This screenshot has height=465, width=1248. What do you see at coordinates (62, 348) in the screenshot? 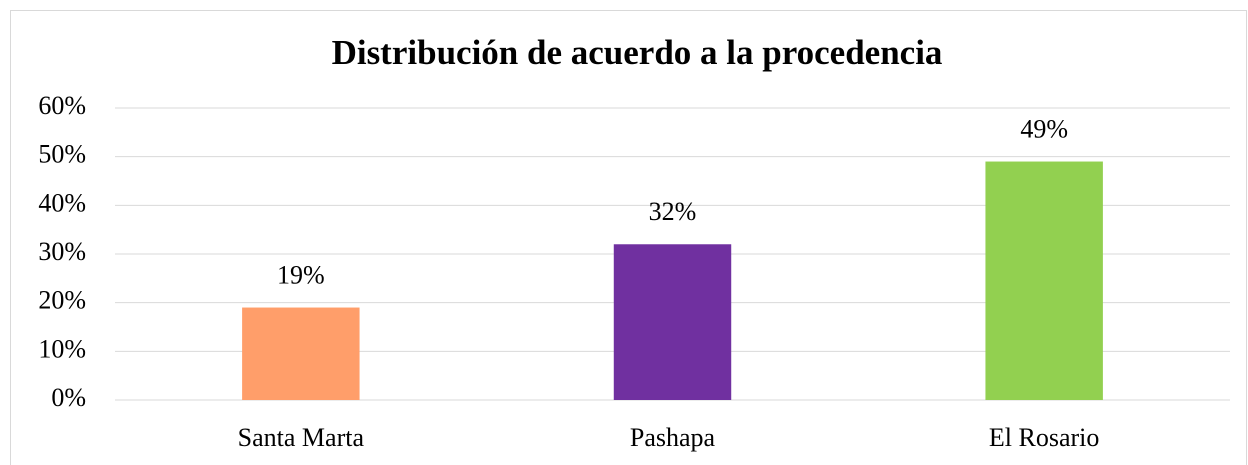
I see `y-tick-label: 10%` at bounding box center [62, 348].